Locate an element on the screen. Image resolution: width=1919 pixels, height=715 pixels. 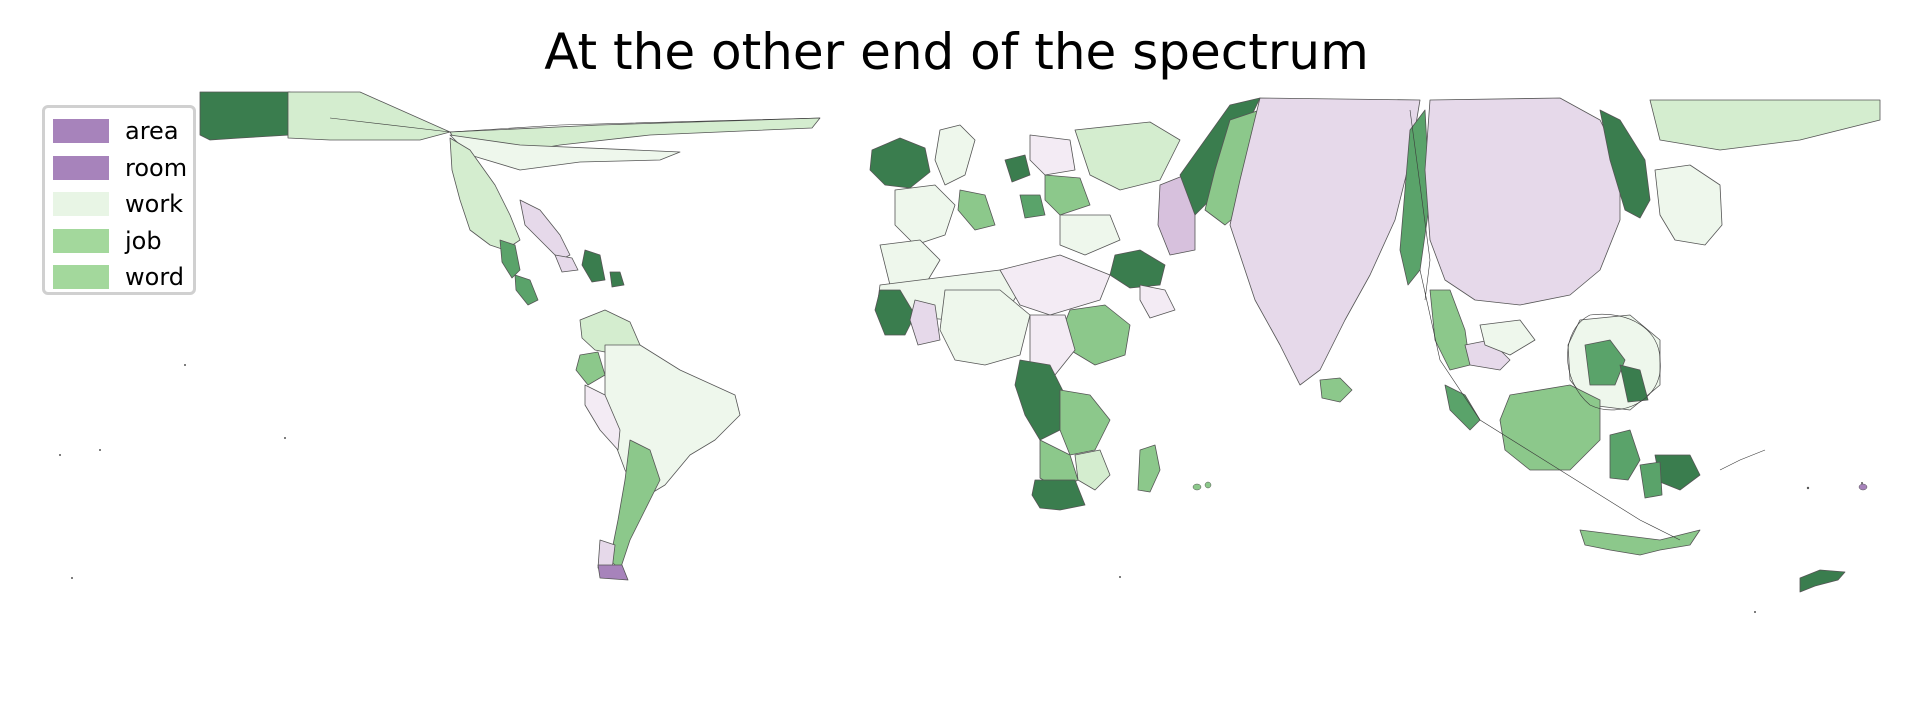
legend-item-job: job is located at coordinates (119, 242).